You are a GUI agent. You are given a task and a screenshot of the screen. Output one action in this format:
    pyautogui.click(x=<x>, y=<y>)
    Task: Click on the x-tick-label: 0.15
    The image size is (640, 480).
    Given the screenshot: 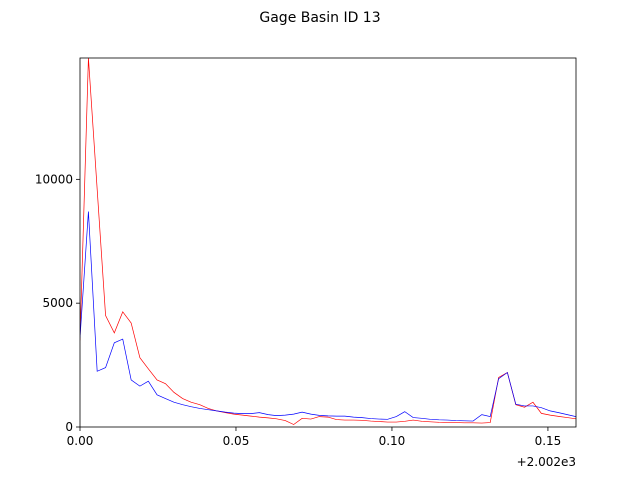 What is the action you would take?
    pyautogui.click(x=548, y=441)
    